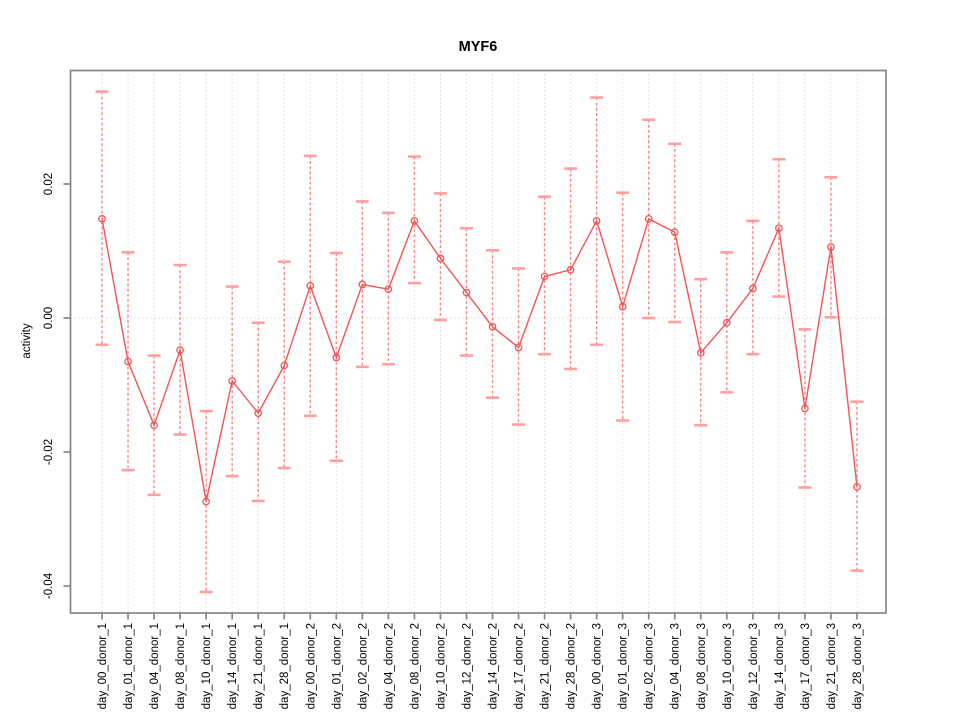  Describe the element at coordinates (49, 318) in the screenshot. I see `y-tick-label: 0.00` at that location.